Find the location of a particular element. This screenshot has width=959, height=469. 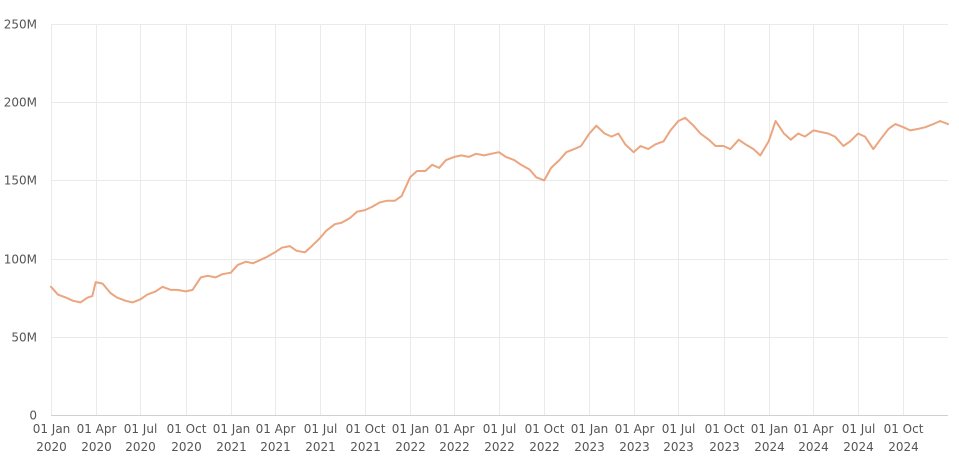

y-tick-label: 200M is located at coordinates (20, 103).